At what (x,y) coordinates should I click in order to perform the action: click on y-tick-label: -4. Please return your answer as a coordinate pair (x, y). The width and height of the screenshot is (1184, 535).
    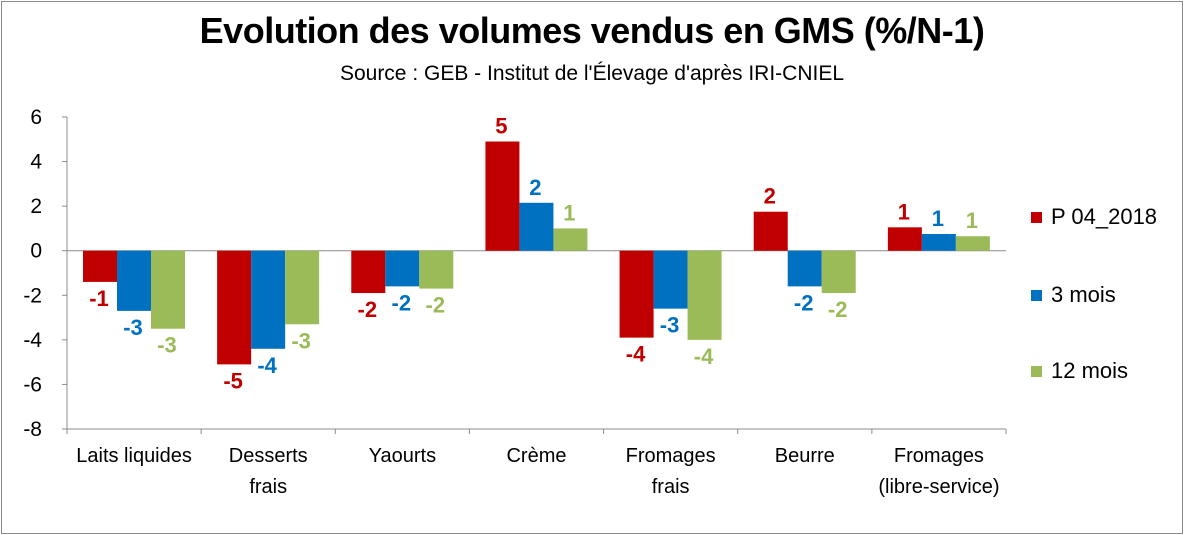
    Looking at the image, I should click on (32, 340).